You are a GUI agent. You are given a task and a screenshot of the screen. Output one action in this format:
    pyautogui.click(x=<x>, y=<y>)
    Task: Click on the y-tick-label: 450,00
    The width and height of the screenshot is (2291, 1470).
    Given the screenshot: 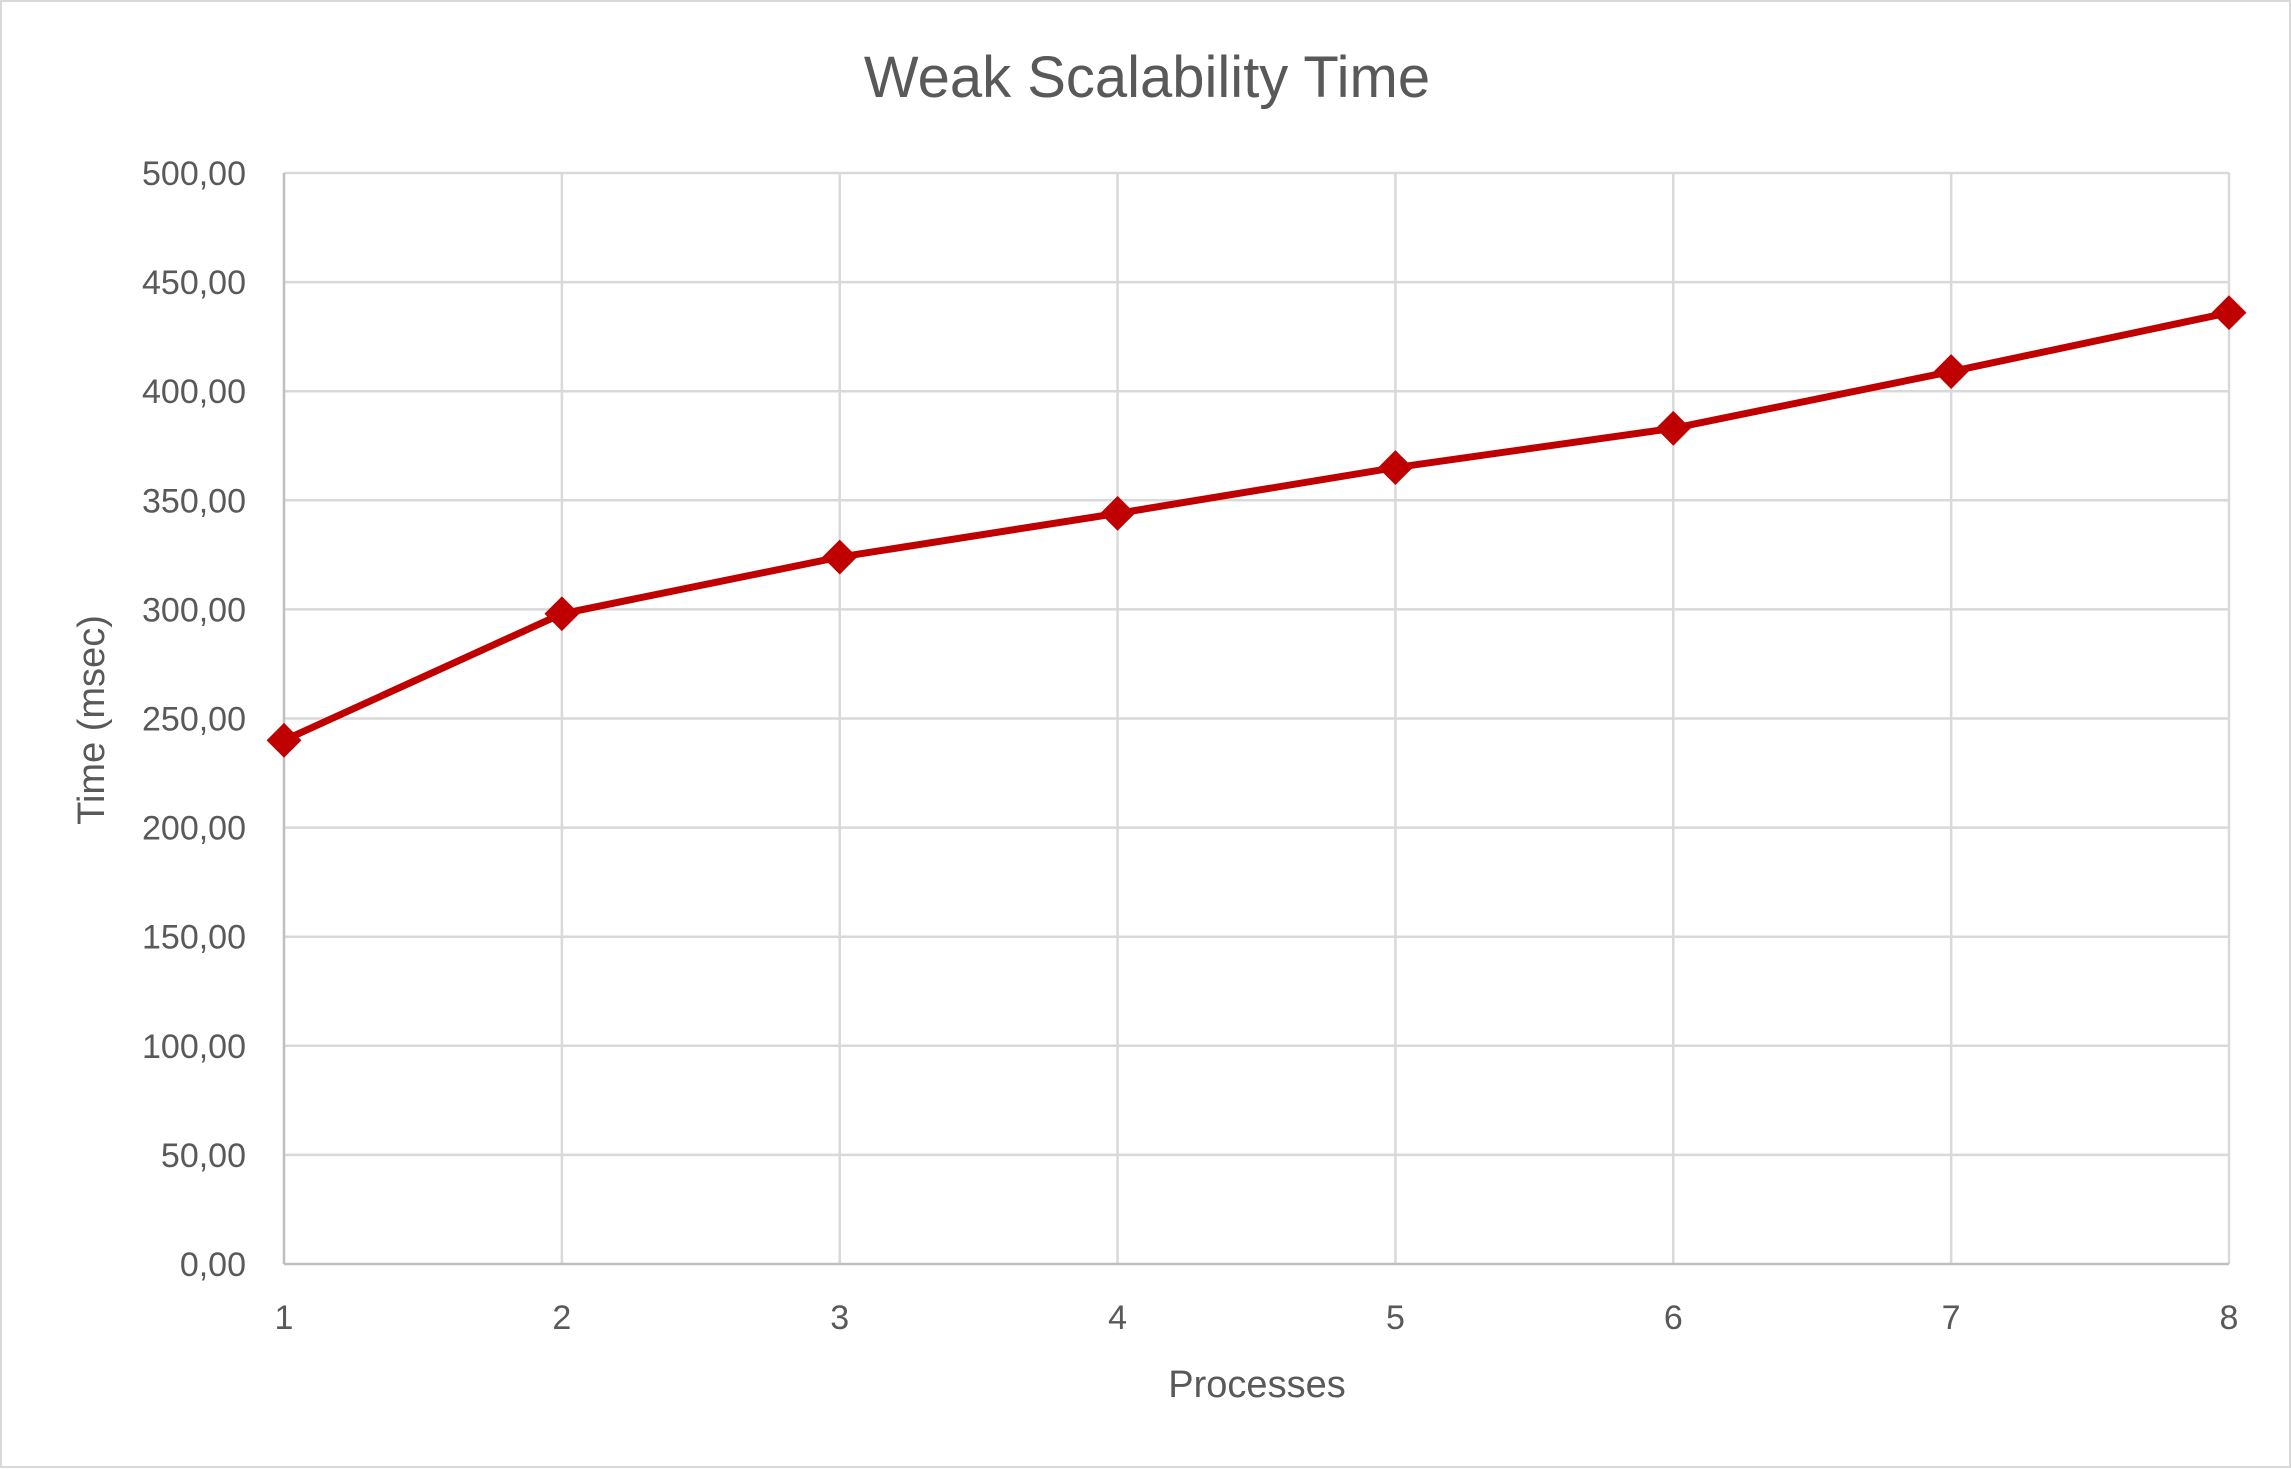 What is the action you would take?
    pyautogui.click(x=194, y=283)
    